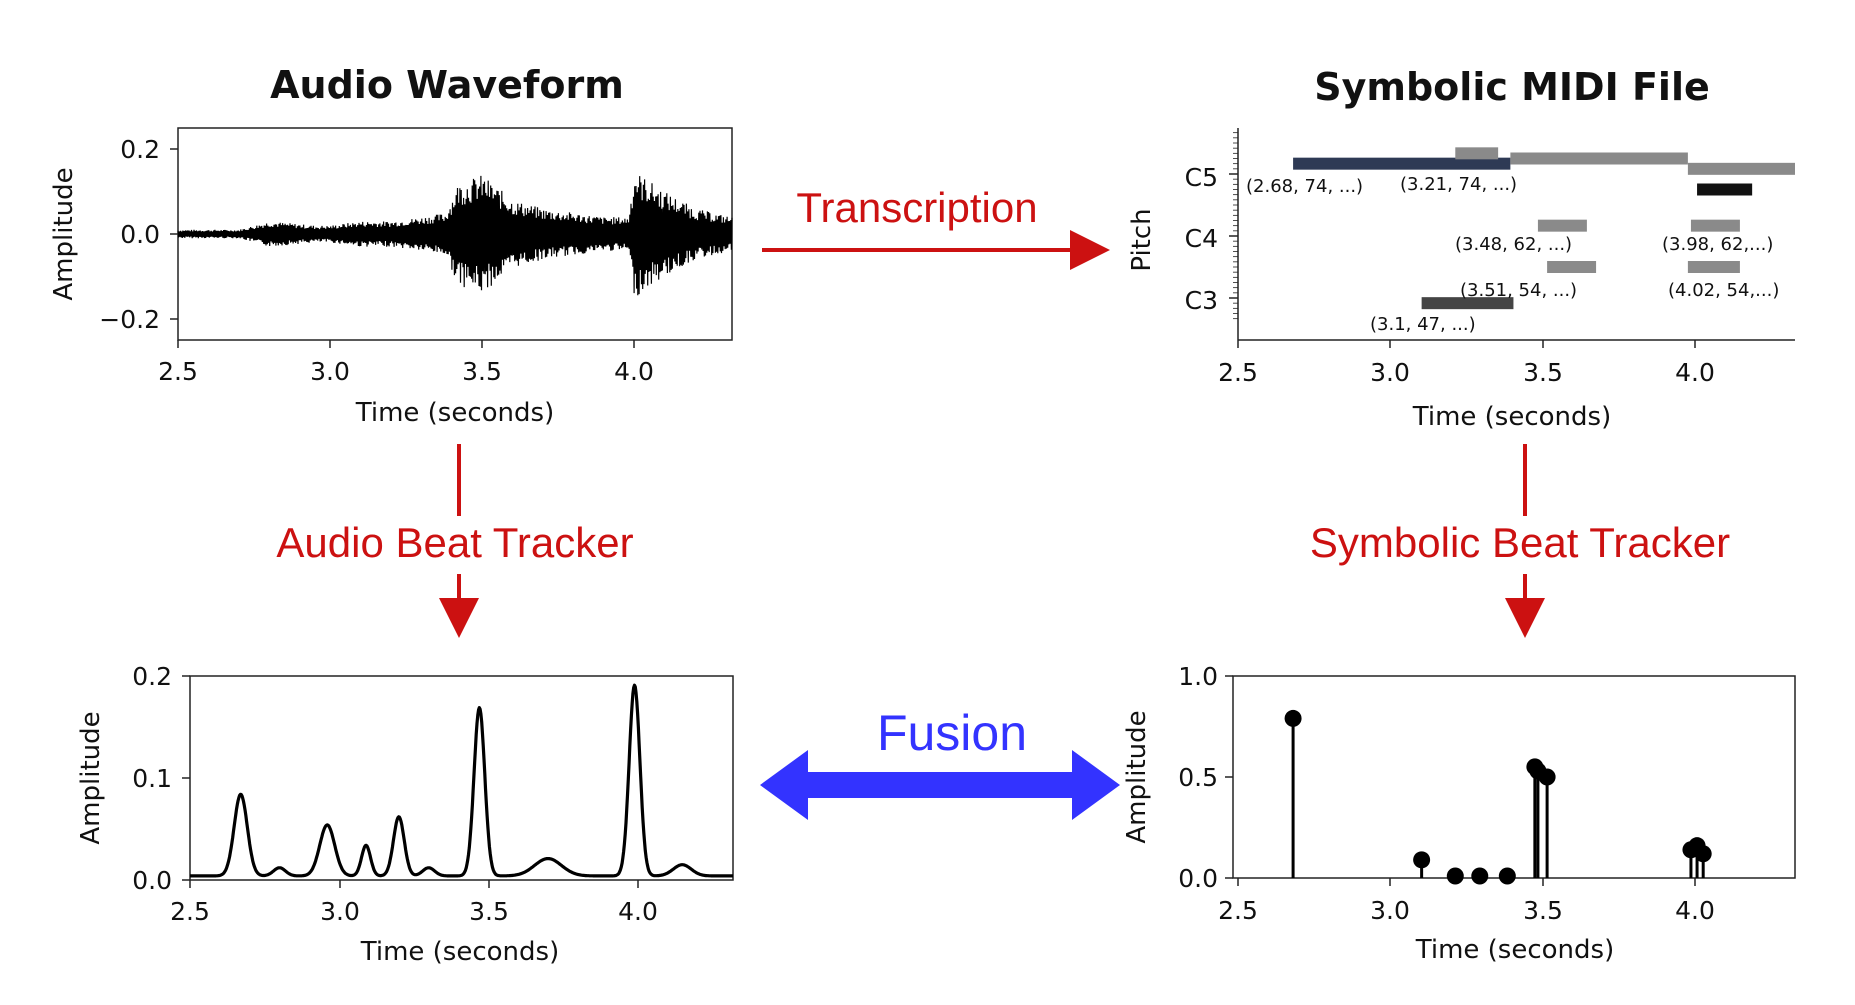 The height and width of the screenshot is (1005, 1855). I want to click on waveform-signal, so click(455, 235).